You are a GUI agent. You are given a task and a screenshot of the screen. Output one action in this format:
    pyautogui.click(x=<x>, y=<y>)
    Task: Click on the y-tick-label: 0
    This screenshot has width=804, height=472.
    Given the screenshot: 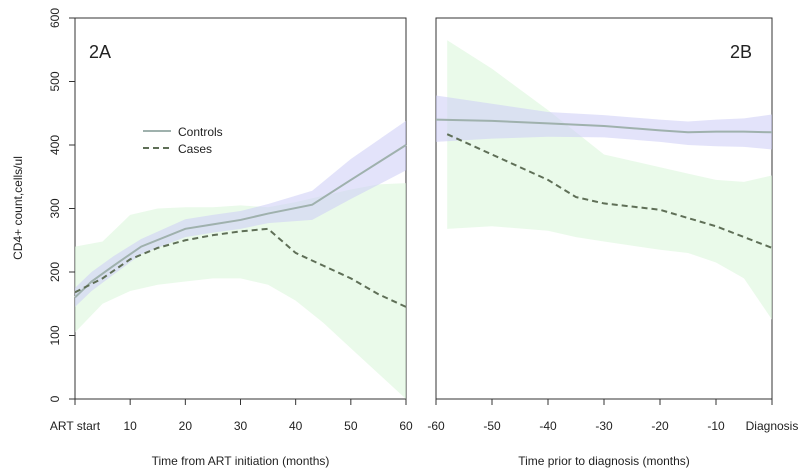 What is the action you would take?
    pyautogui.click(x=55, y=398)
    